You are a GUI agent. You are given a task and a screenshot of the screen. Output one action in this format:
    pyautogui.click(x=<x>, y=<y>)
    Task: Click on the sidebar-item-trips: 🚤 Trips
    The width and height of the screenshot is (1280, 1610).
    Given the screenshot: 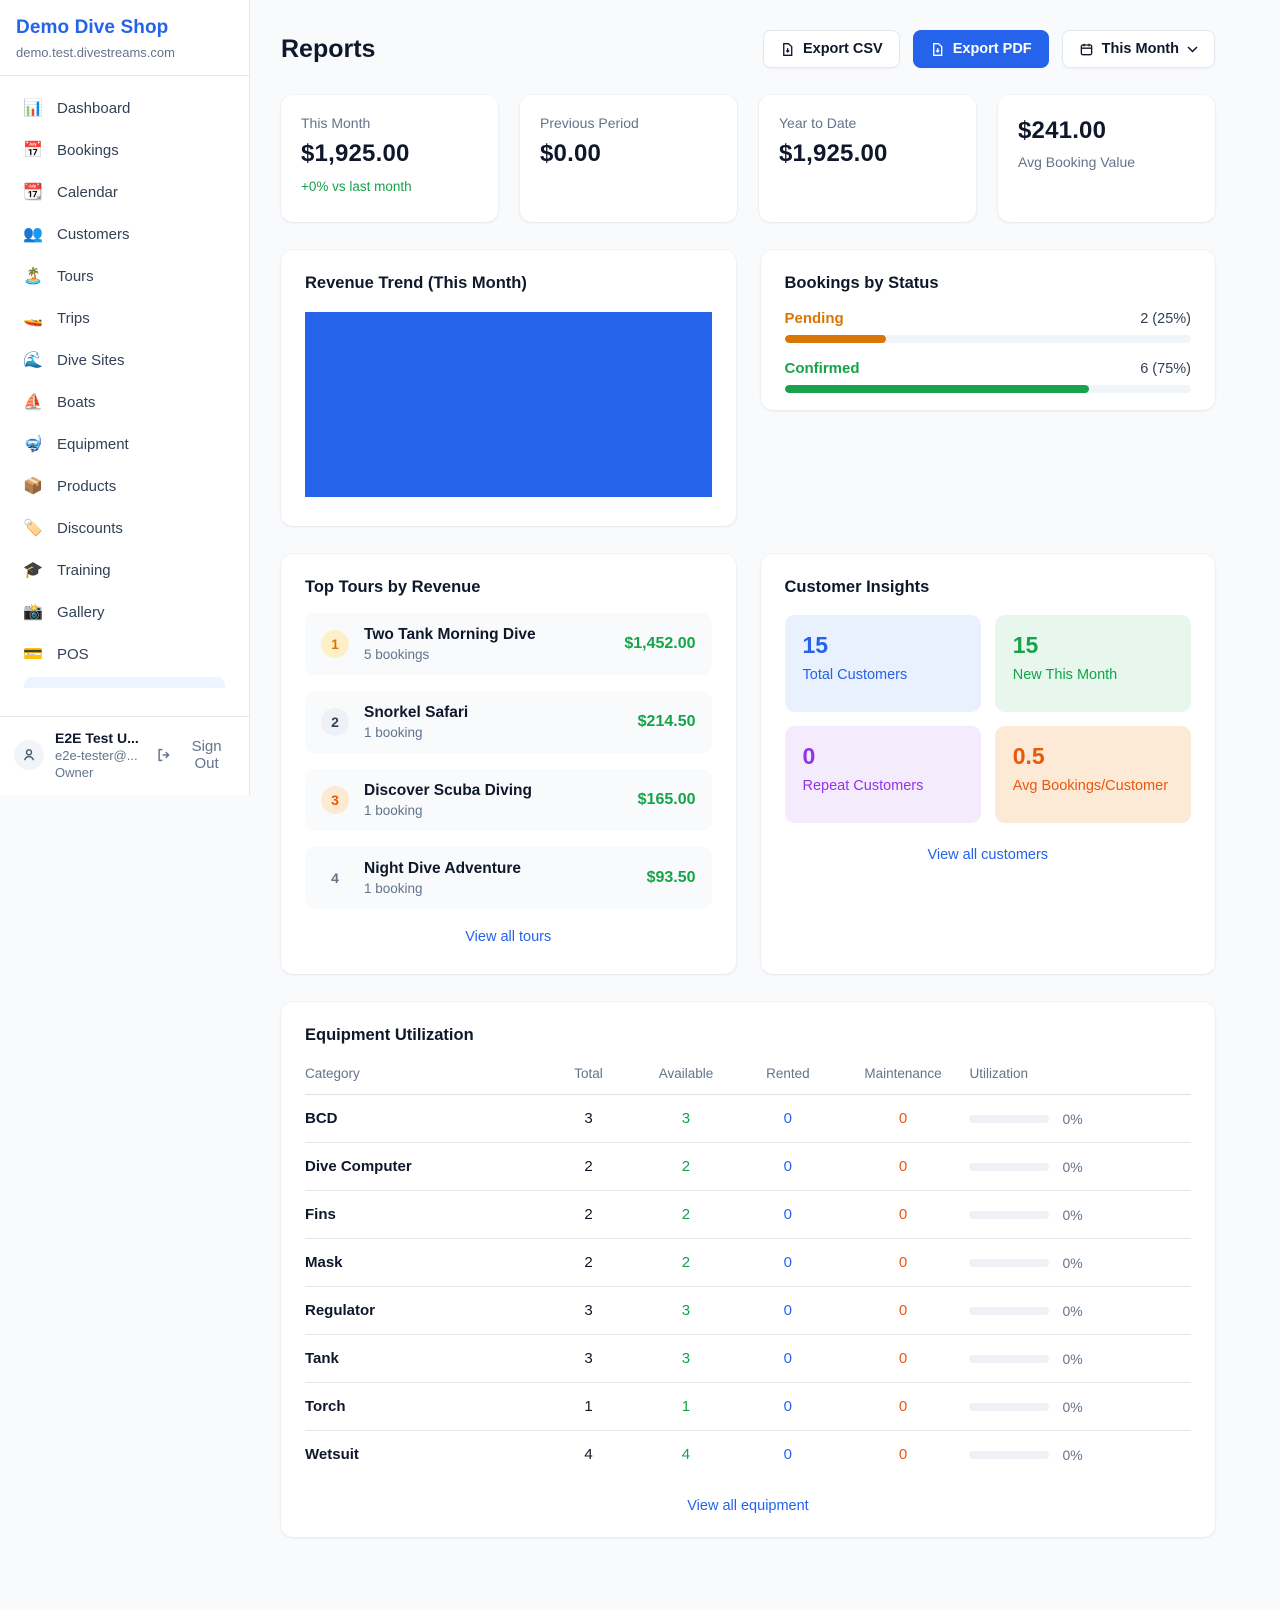 What is the action you would take?
    pyautogui.click(x=124, y=318)
    